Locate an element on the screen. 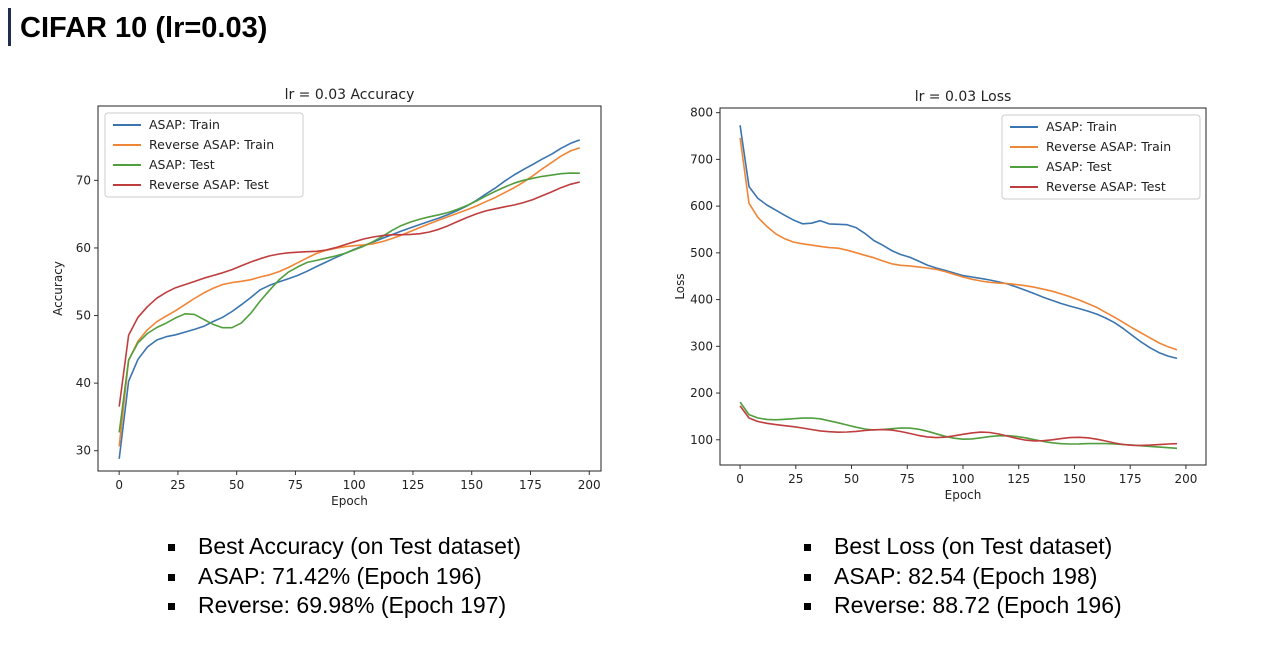 The image size is (1280, 665). accuracy-x-tick-label: 150 is located at coordinates (471, 485).